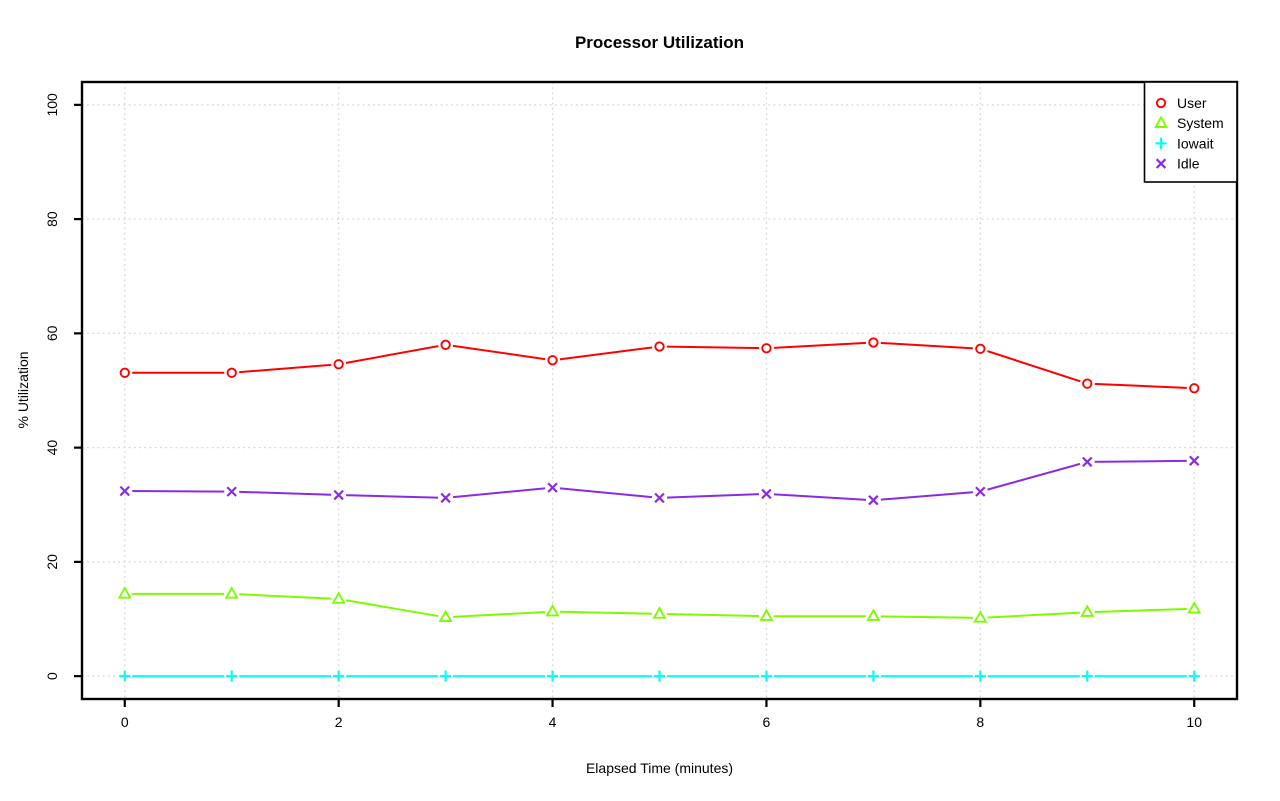  What do you see at coordinates (52, 333) in the screenshot?
I see `y-tick-label: 60` at bounding box center [52, 333].